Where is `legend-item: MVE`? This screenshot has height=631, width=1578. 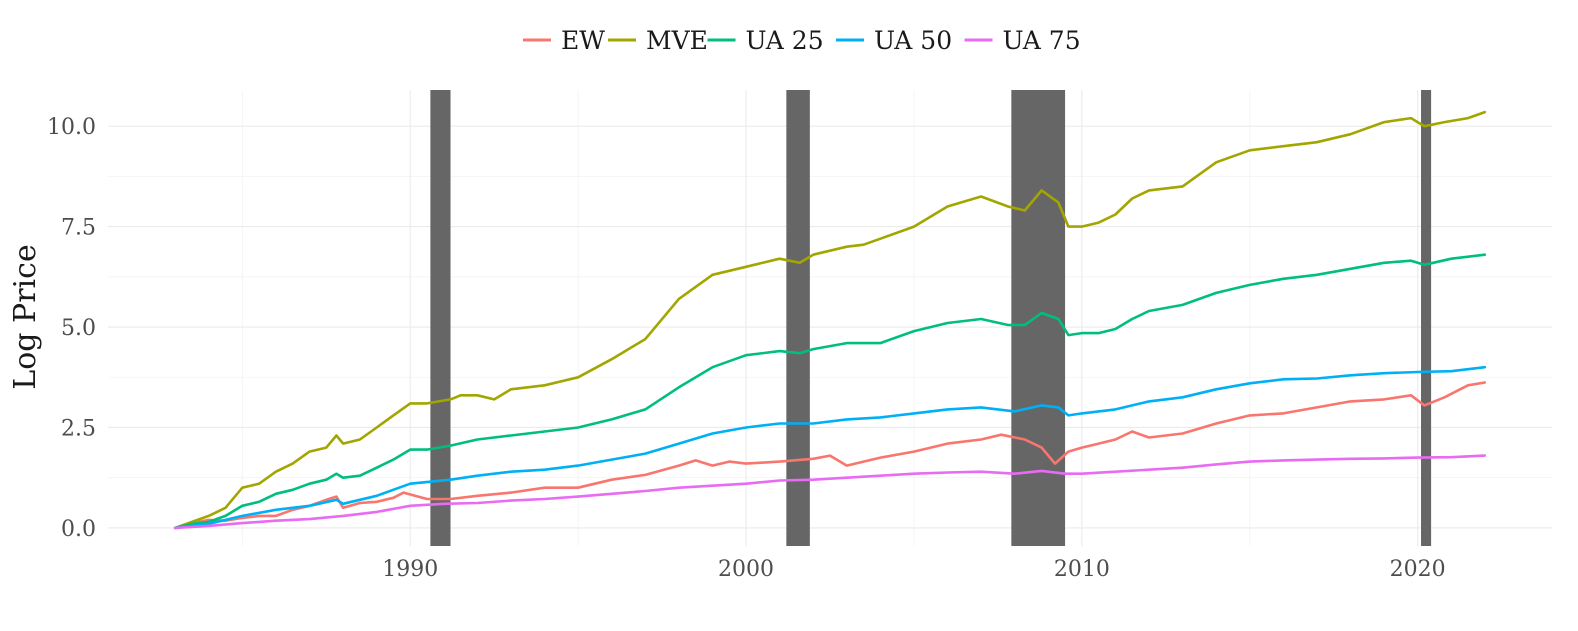
legend-item: MVE is located at coordinates (658, 40).